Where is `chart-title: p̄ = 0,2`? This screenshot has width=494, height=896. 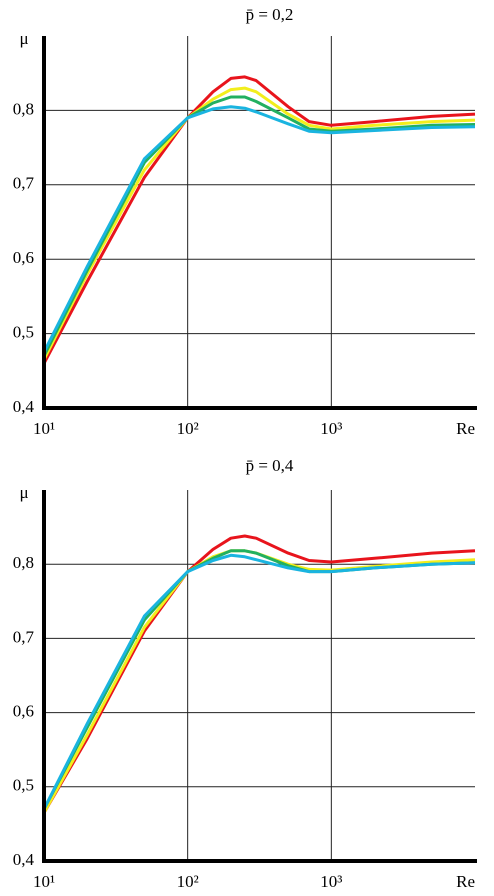 chart-title: p̄ = 0,2 is located at coordinates (270, 14).